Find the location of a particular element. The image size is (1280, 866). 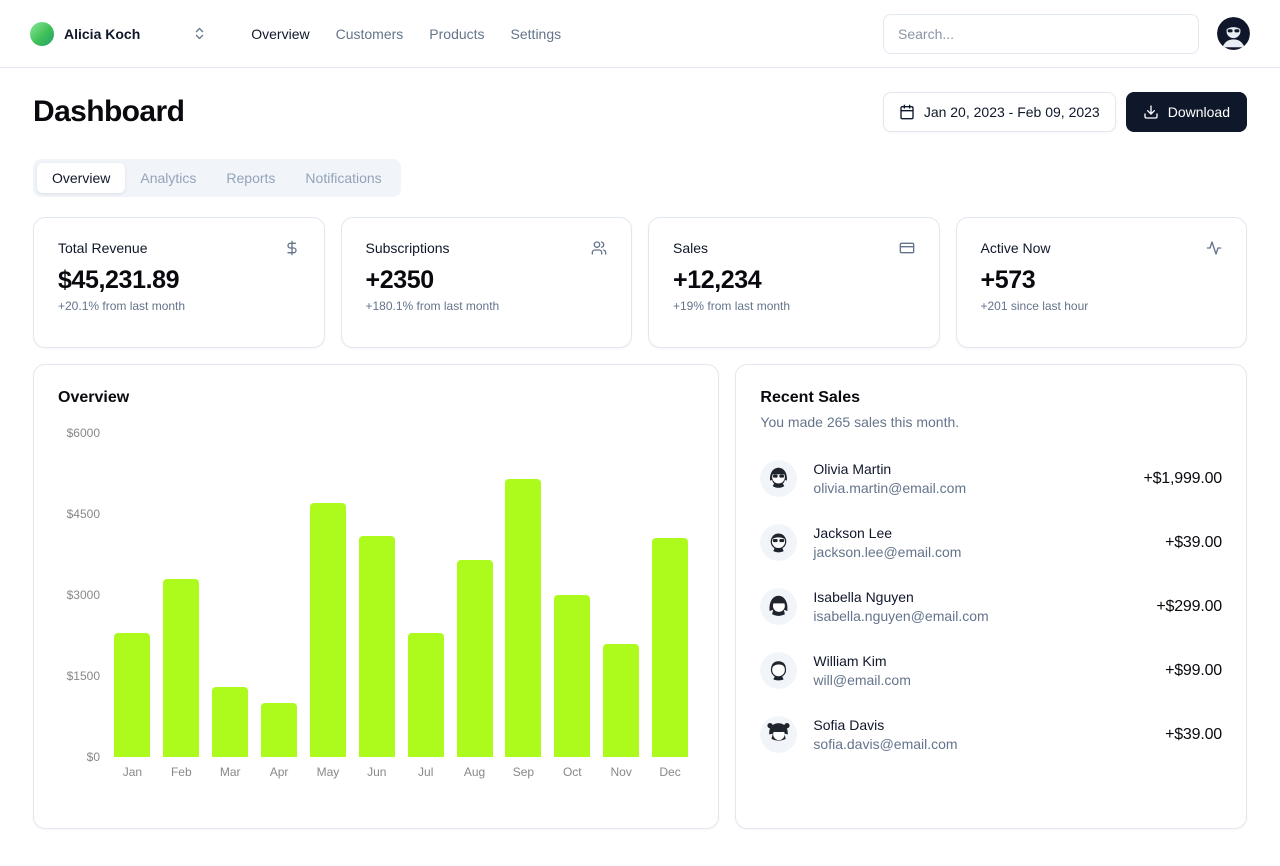

nav-item-customers: Customers is located at coordinates (369, 33).